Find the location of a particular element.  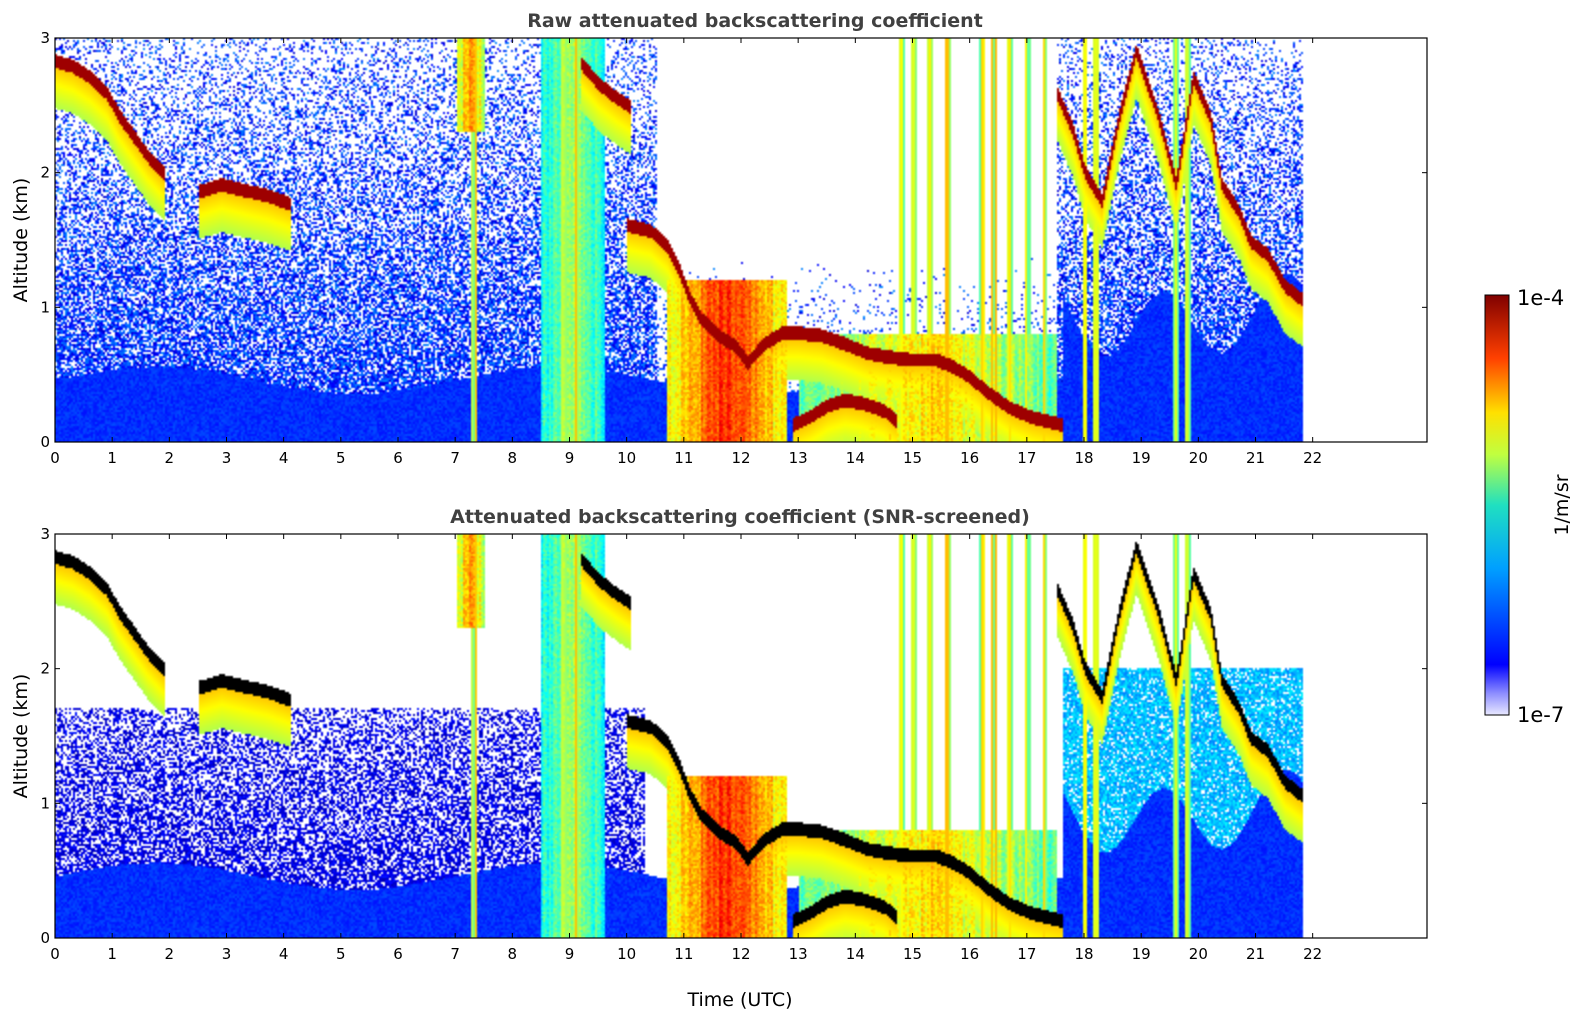

y-axis-label-raw: Altitude (km) is located at coordinates (21, 240).